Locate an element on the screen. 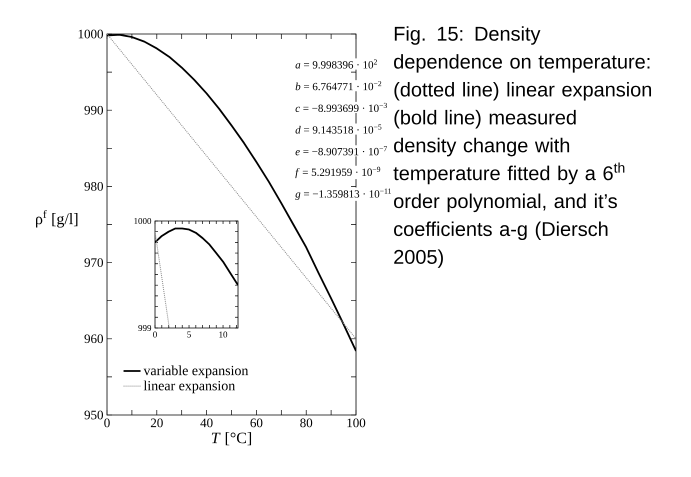 This screenshot has height=477, width=691. y-tick-label: 999 is located at coordinates (145, 328).